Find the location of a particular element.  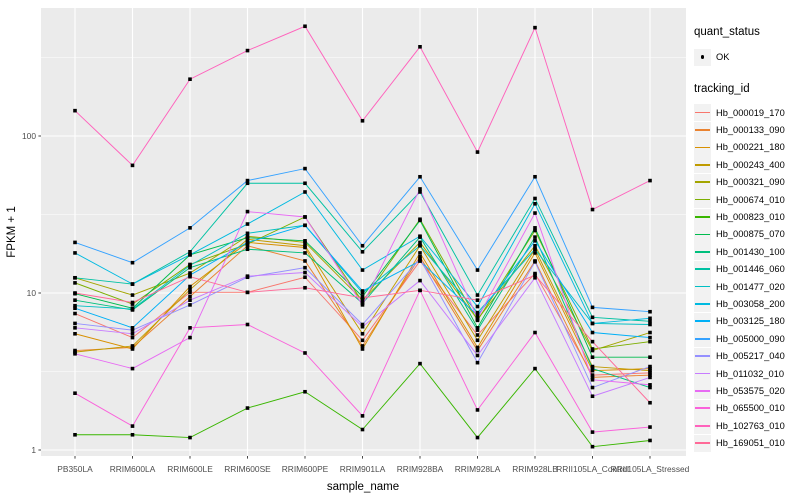

legend-item-Hb_001430_100: Hb_001430_100 is located at coordinates (747, 252).